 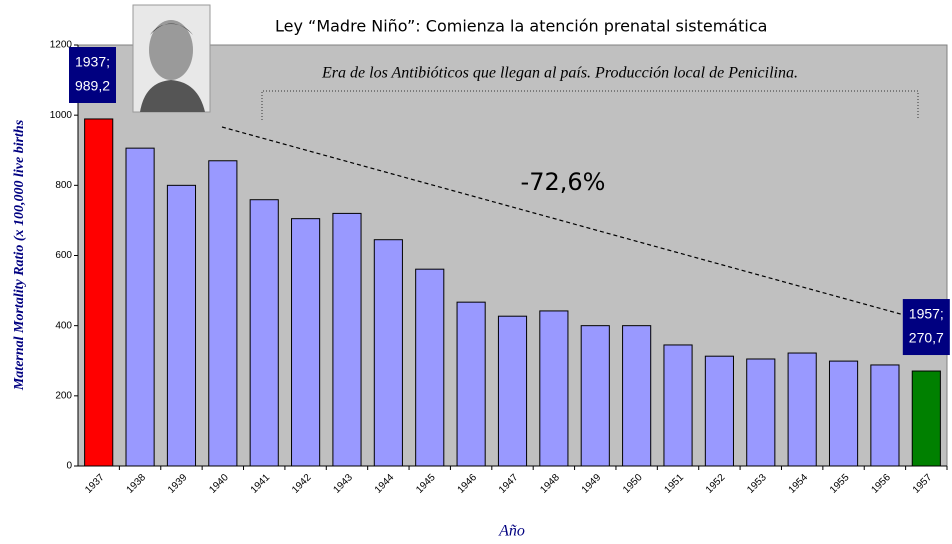 I want to click on change-annotation: -72,6%, so click(x=563, y=182).